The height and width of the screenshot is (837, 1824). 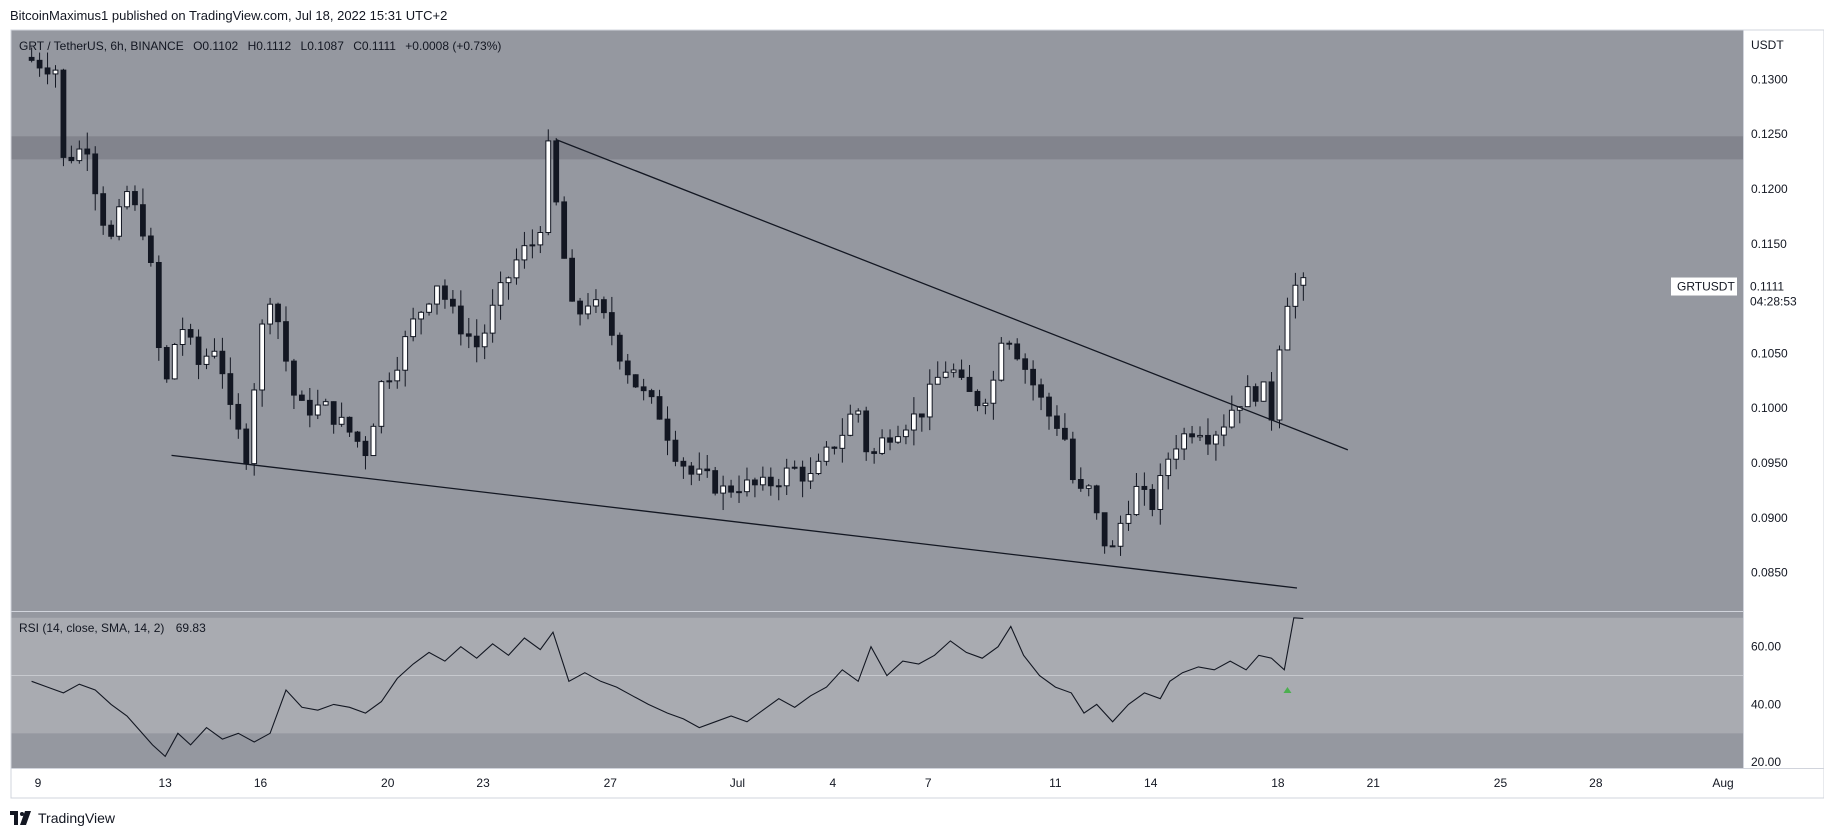 I want to click on time-tick-label: 18, so click(x=1278, y=783).